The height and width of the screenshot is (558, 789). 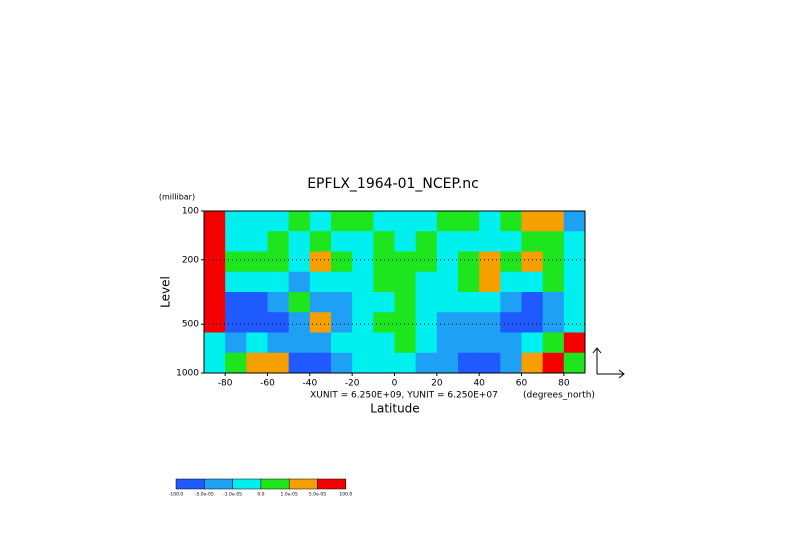 I want to click on chart-title: EPFLX_1964-01_NCEP.nc, so click(x=393, y=184).